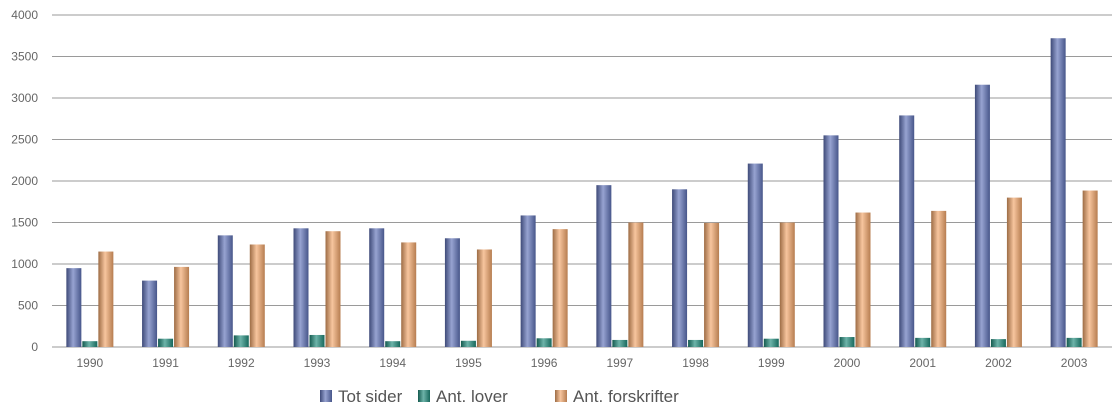  What do you see at coordinates (257, 295) in the screenshot?
I see `bar-ant-forskrifter-1992` at bounding box center [257, 295].